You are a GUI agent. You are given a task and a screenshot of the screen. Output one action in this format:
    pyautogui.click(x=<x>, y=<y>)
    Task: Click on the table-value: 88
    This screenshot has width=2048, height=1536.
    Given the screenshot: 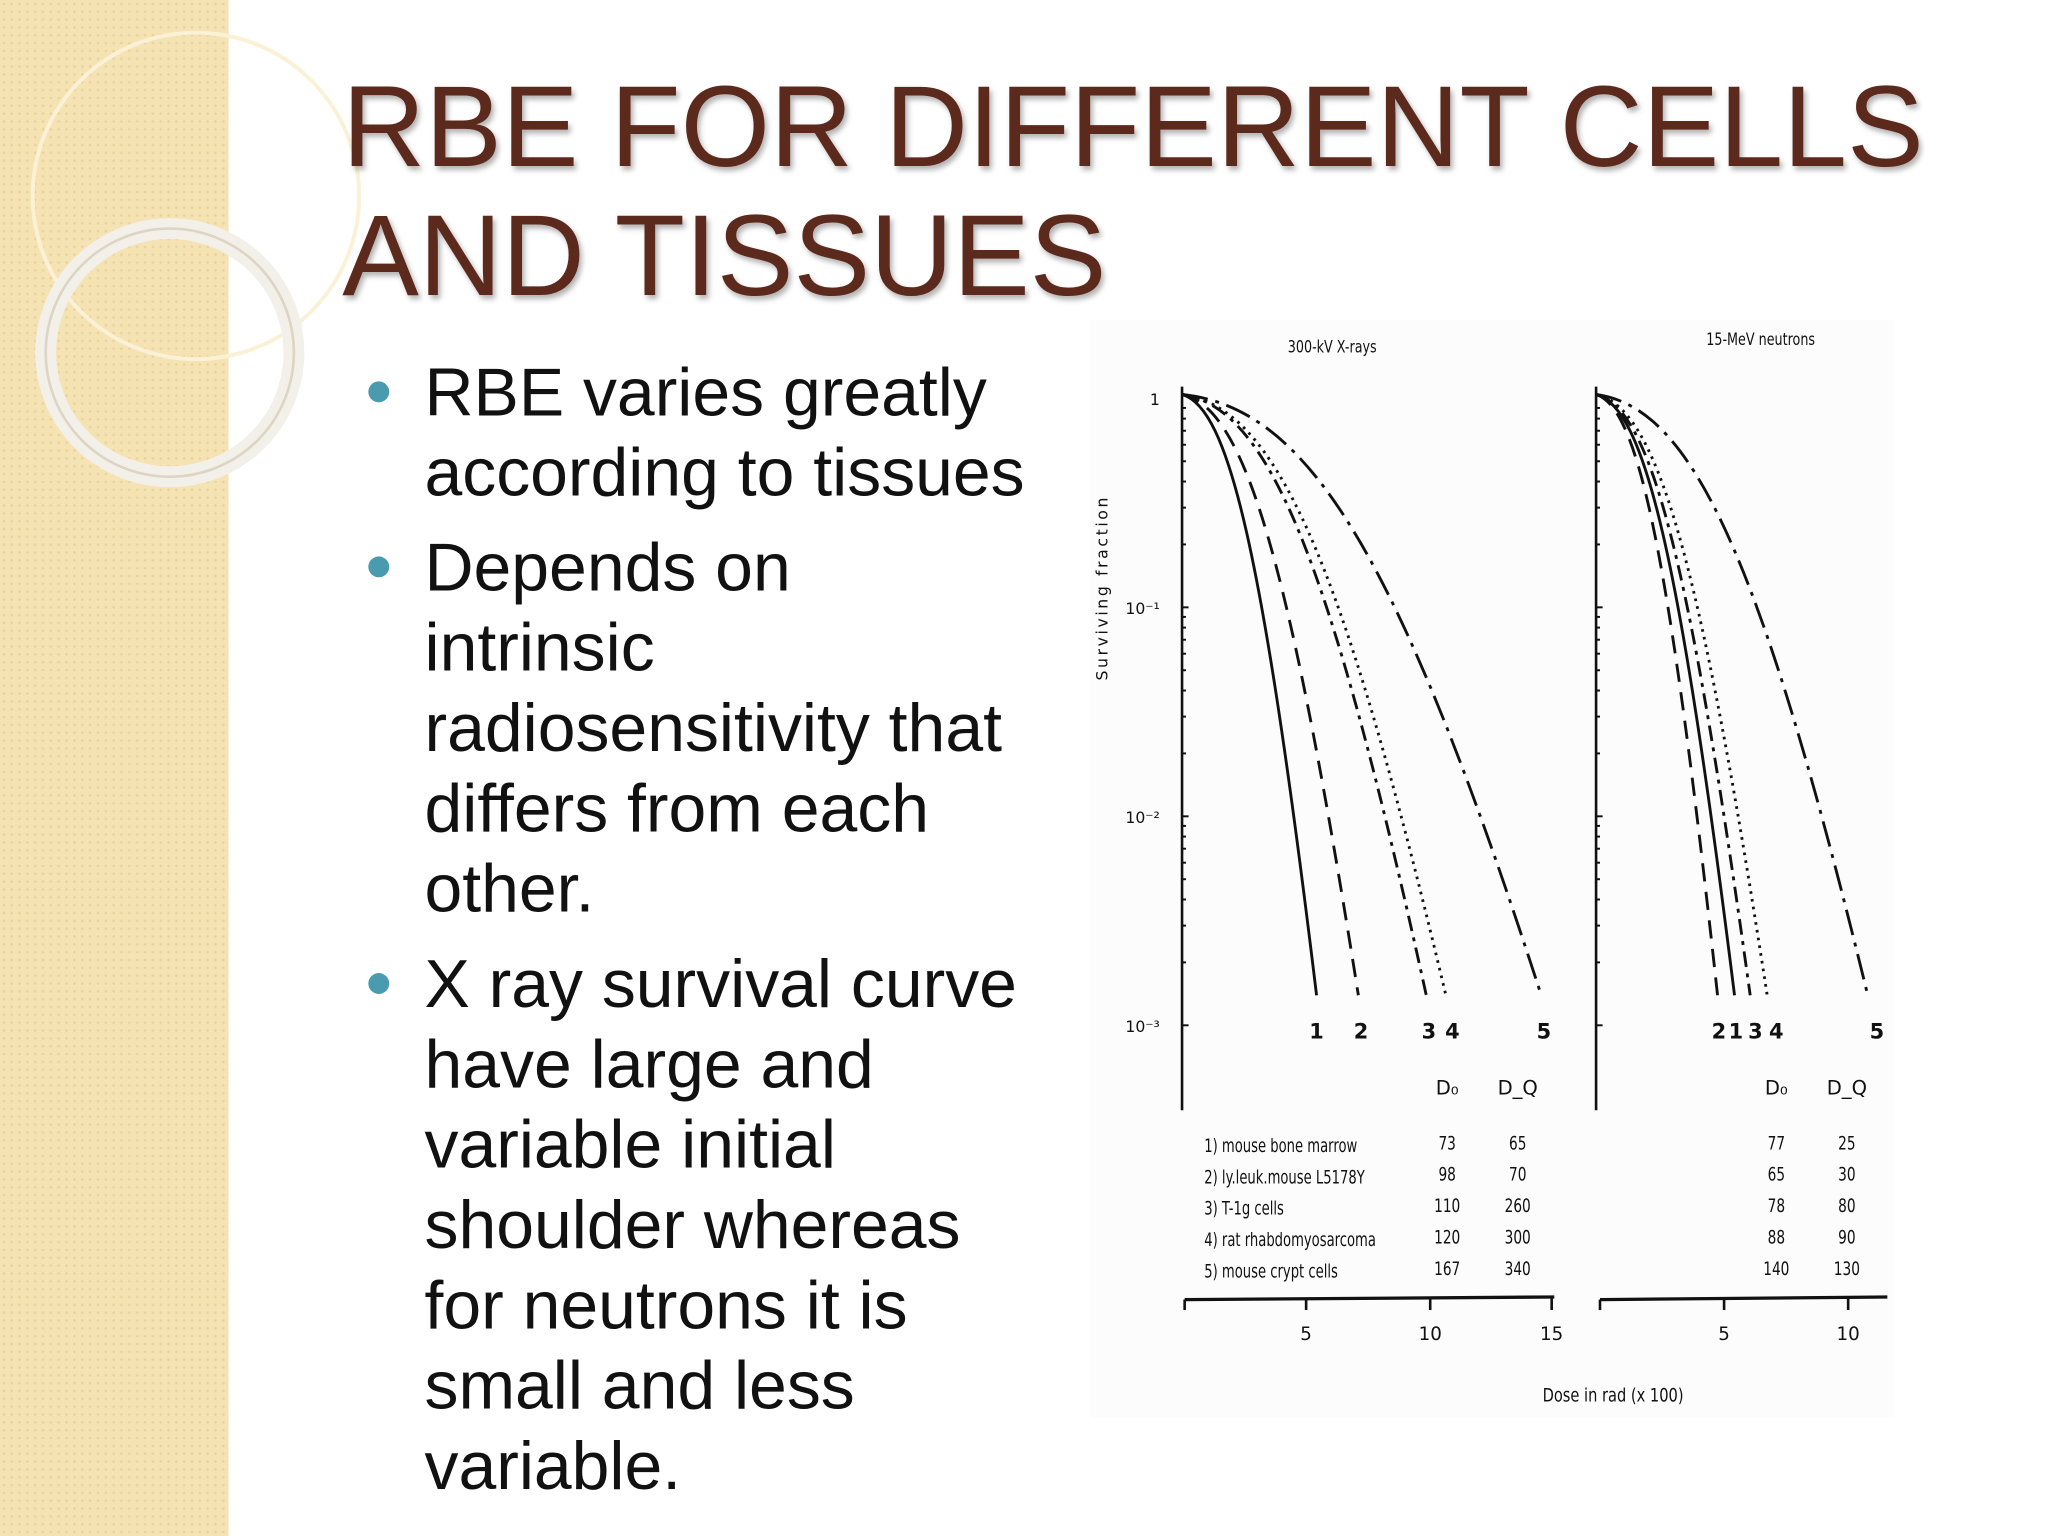 What is the action you would take?
    pyautogui.click(x=1776, y=1236)
    